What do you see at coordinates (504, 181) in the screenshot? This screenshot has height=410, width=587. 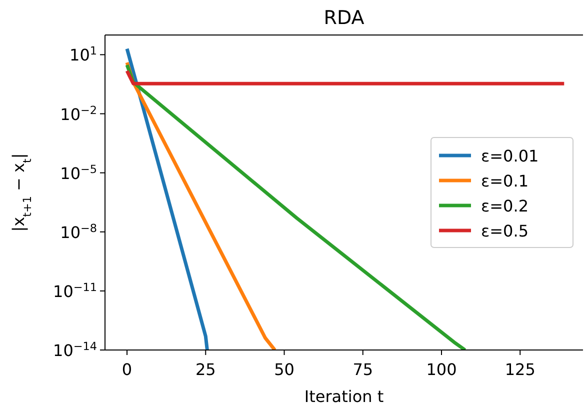 I see `legend-label: ε=0.1` at bounding box center [504, 181].